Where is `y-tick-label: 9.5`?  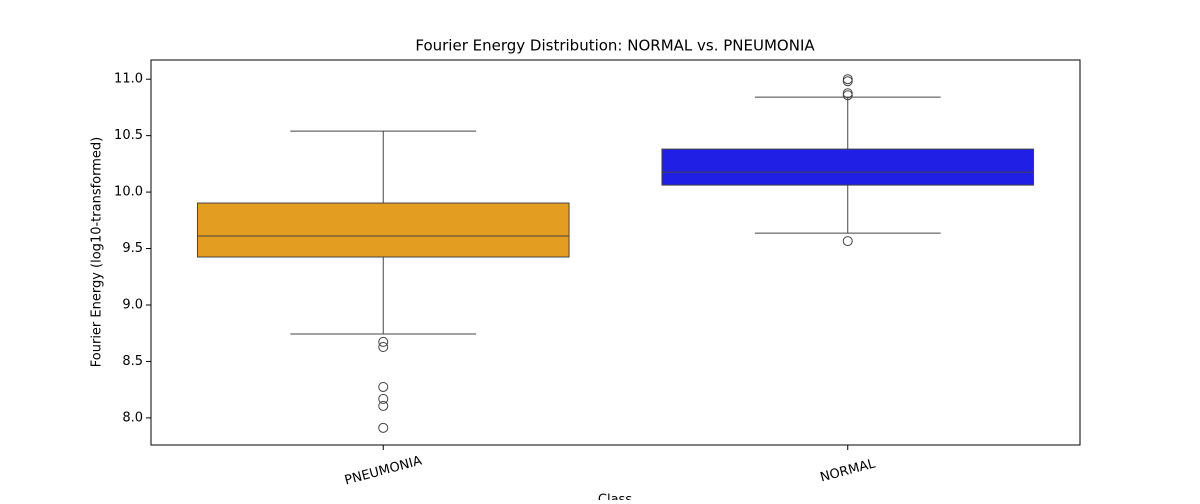
y-tick-label: 9.5 is located at coordinates (132, 248).